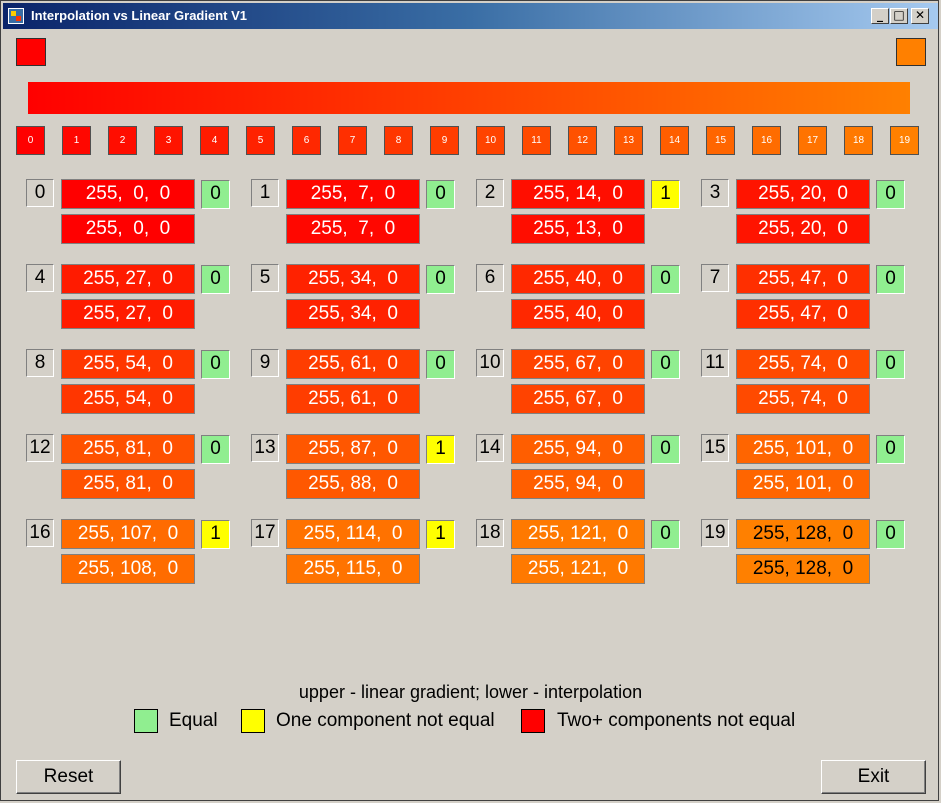  What do you see at coordinates (880, 16) in the screenshot?
I see `minimize-button: _` at bounding box center [880, 16].